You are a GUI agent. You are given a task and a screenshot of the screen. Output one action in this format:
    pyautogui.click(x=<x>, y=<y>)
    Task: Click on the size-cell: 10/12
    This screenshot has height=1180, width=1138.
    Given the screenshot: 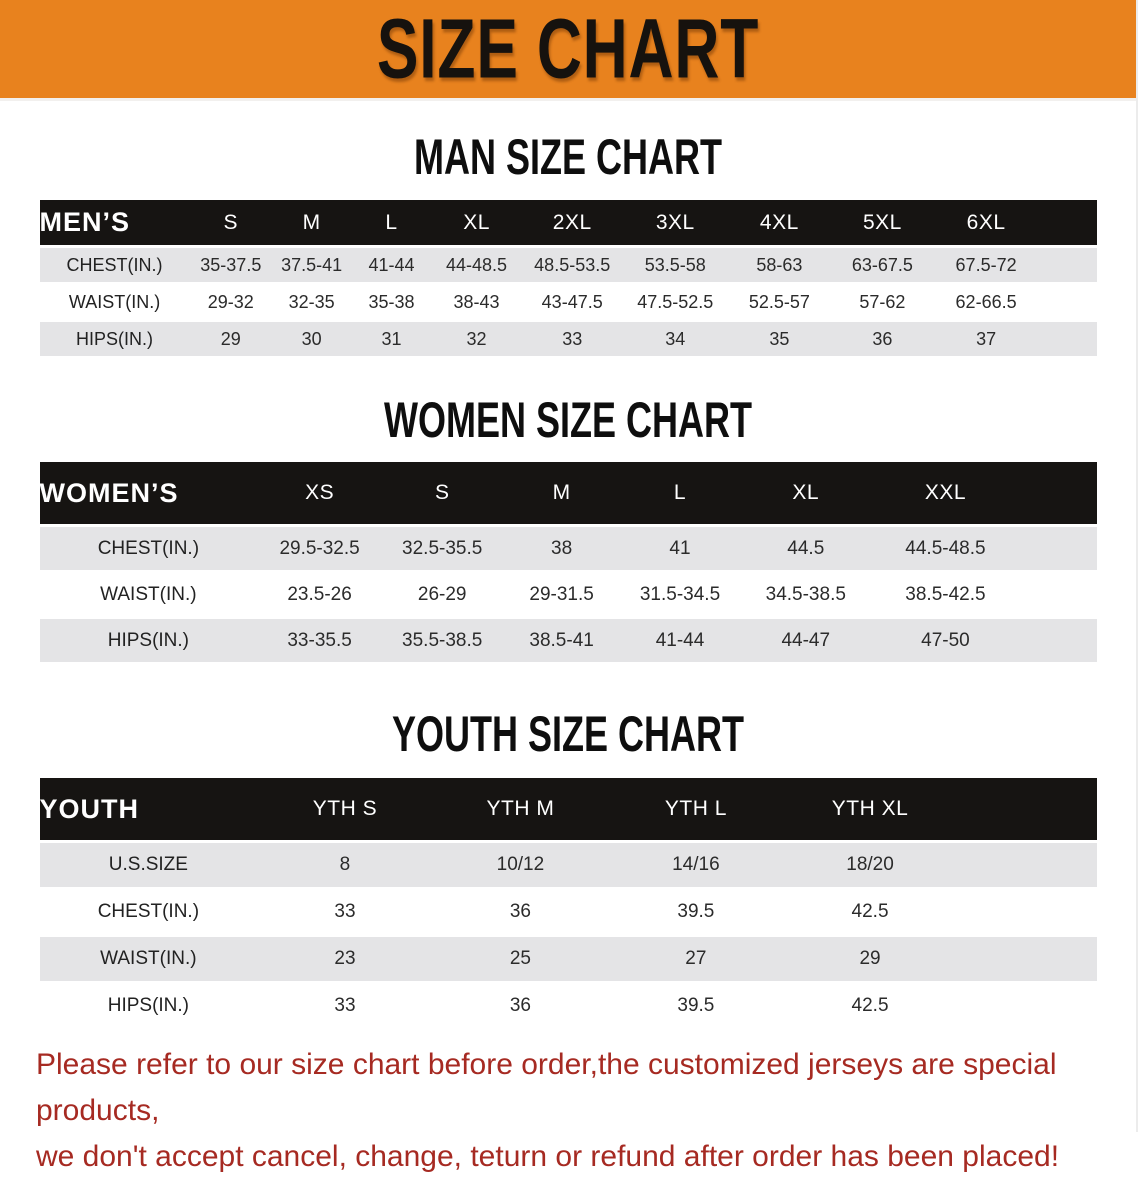 What is the action you would take?
    pyautogui.click(x=520, y=863)
    